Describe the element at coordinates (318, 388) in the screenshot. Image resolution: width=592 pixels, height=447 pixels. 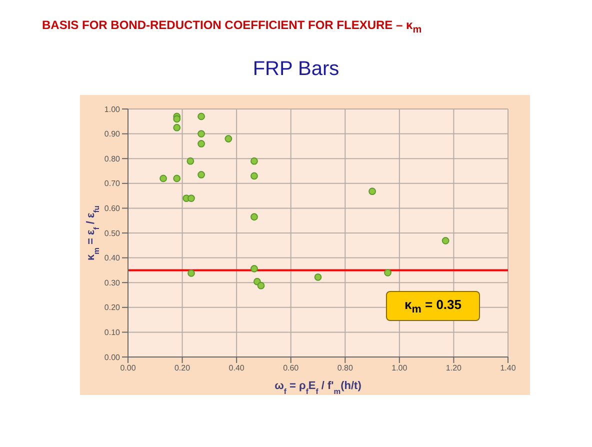
I see `text: ω$_{f}$ = ρ$_{f}$E$_{f}$ / f'$_{m}$(h/t)` at that location.